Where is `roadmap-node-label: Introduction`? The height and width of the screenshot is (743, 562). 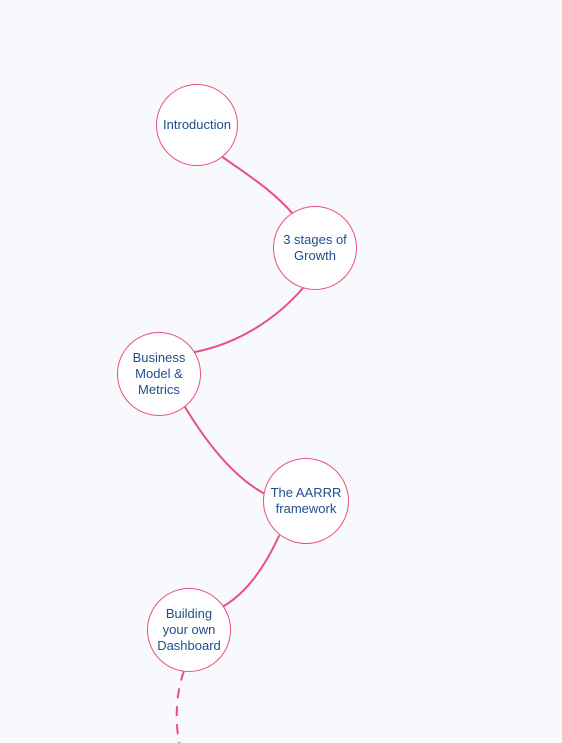
roadmap-node-label: Introduction is located at coordinates (197, 124).